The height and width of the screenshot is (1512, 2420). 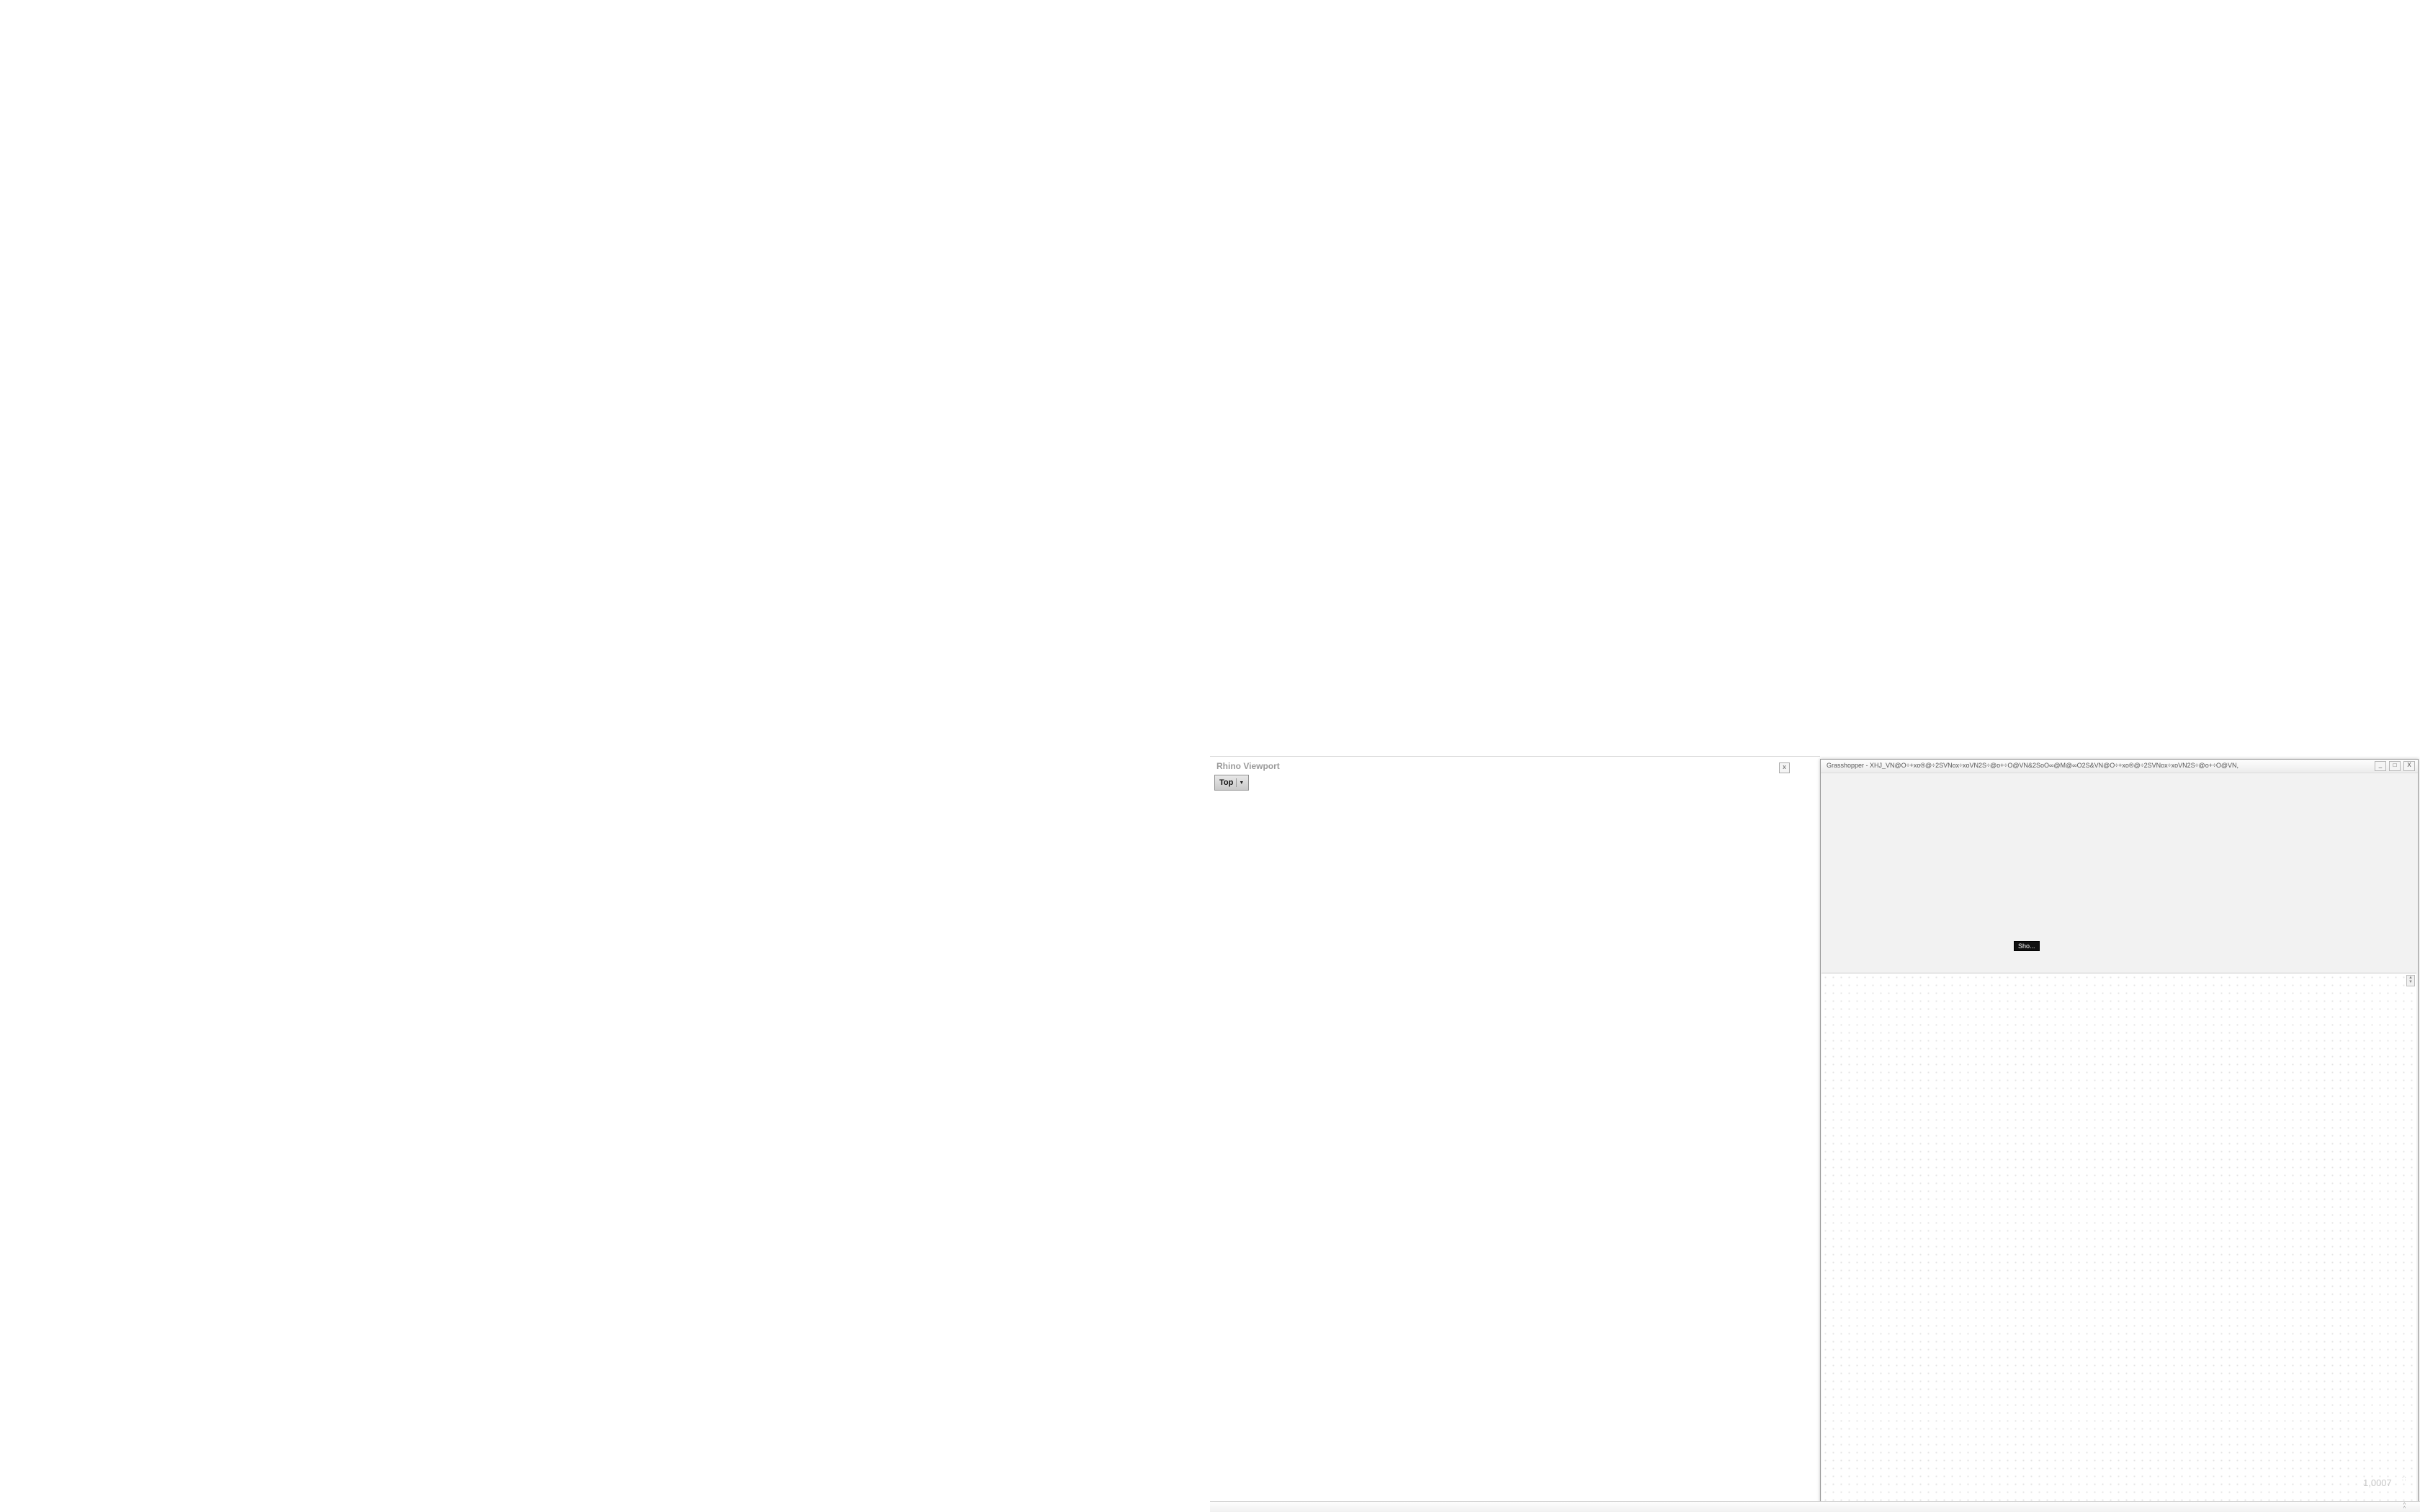 What do you see at coordinates (2404, 1507) in the screenshot?
I see `collapse-chevrons-icon: ^ ^` at bounding box center [2404, 1507].